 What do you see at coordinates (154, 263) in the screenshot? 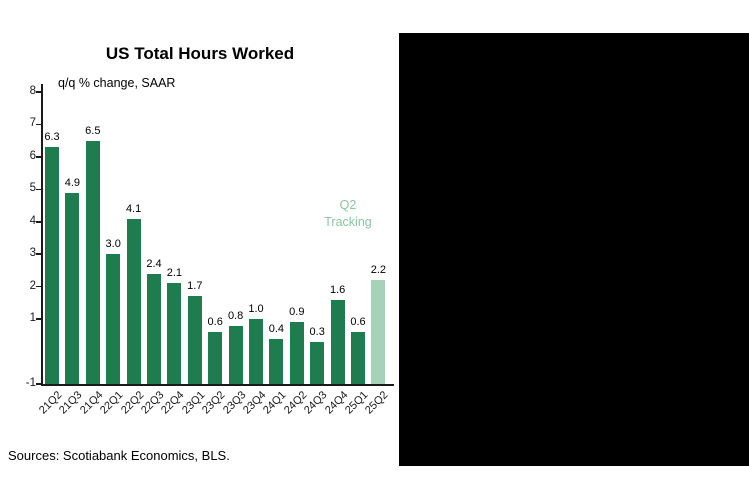
I see `bar-value-label: 2.4` at bounding box center [154, 263].